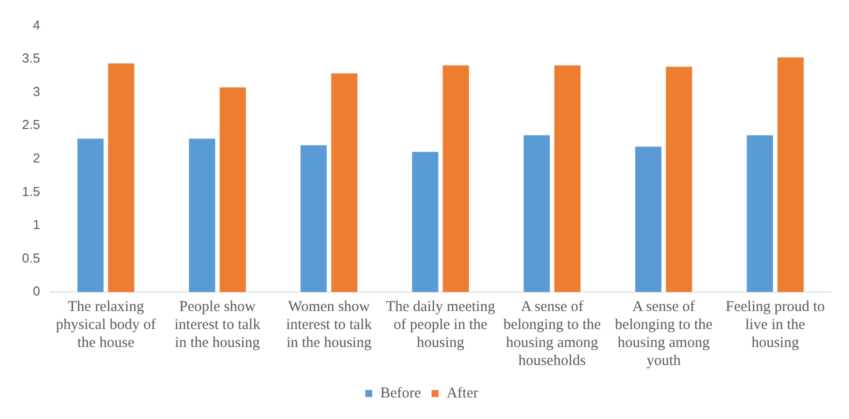  What do you see at coordinates (36, 91) in the screenshot?
I see `y-tick-label: 3` at bounding box center [36, 91].